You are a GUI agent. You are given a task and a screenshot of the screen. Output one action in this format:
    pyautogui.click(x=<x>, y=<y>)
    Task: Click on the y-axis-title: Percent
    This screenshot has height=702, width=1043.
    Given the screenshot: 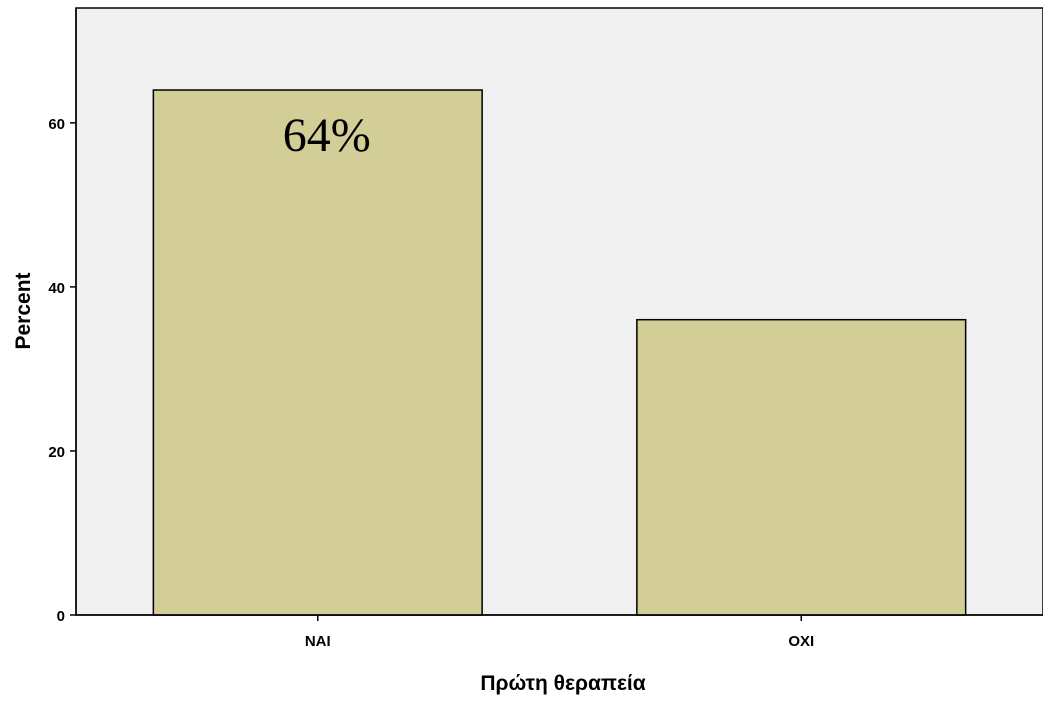 What is the action you would take?
    pyautogui.click(x=23, y=310)
    